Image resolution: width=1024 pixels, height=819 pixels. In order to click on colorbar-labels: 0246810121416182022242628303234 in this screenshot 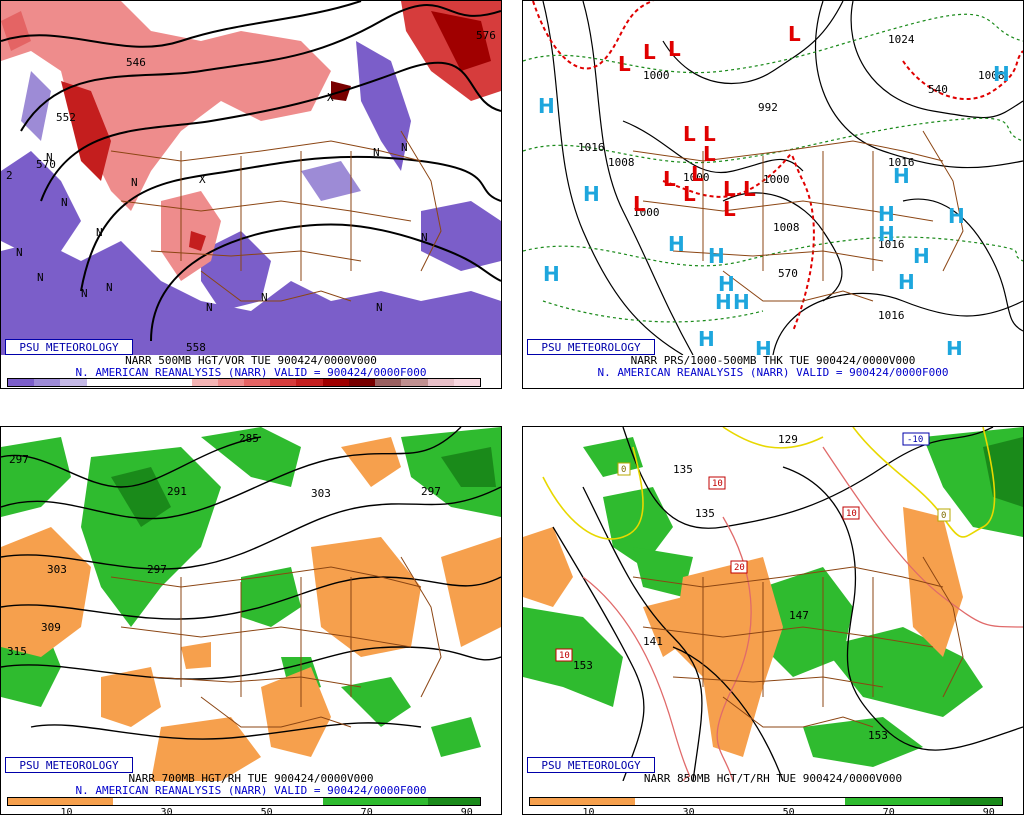, I will do `click(244, 387)`.